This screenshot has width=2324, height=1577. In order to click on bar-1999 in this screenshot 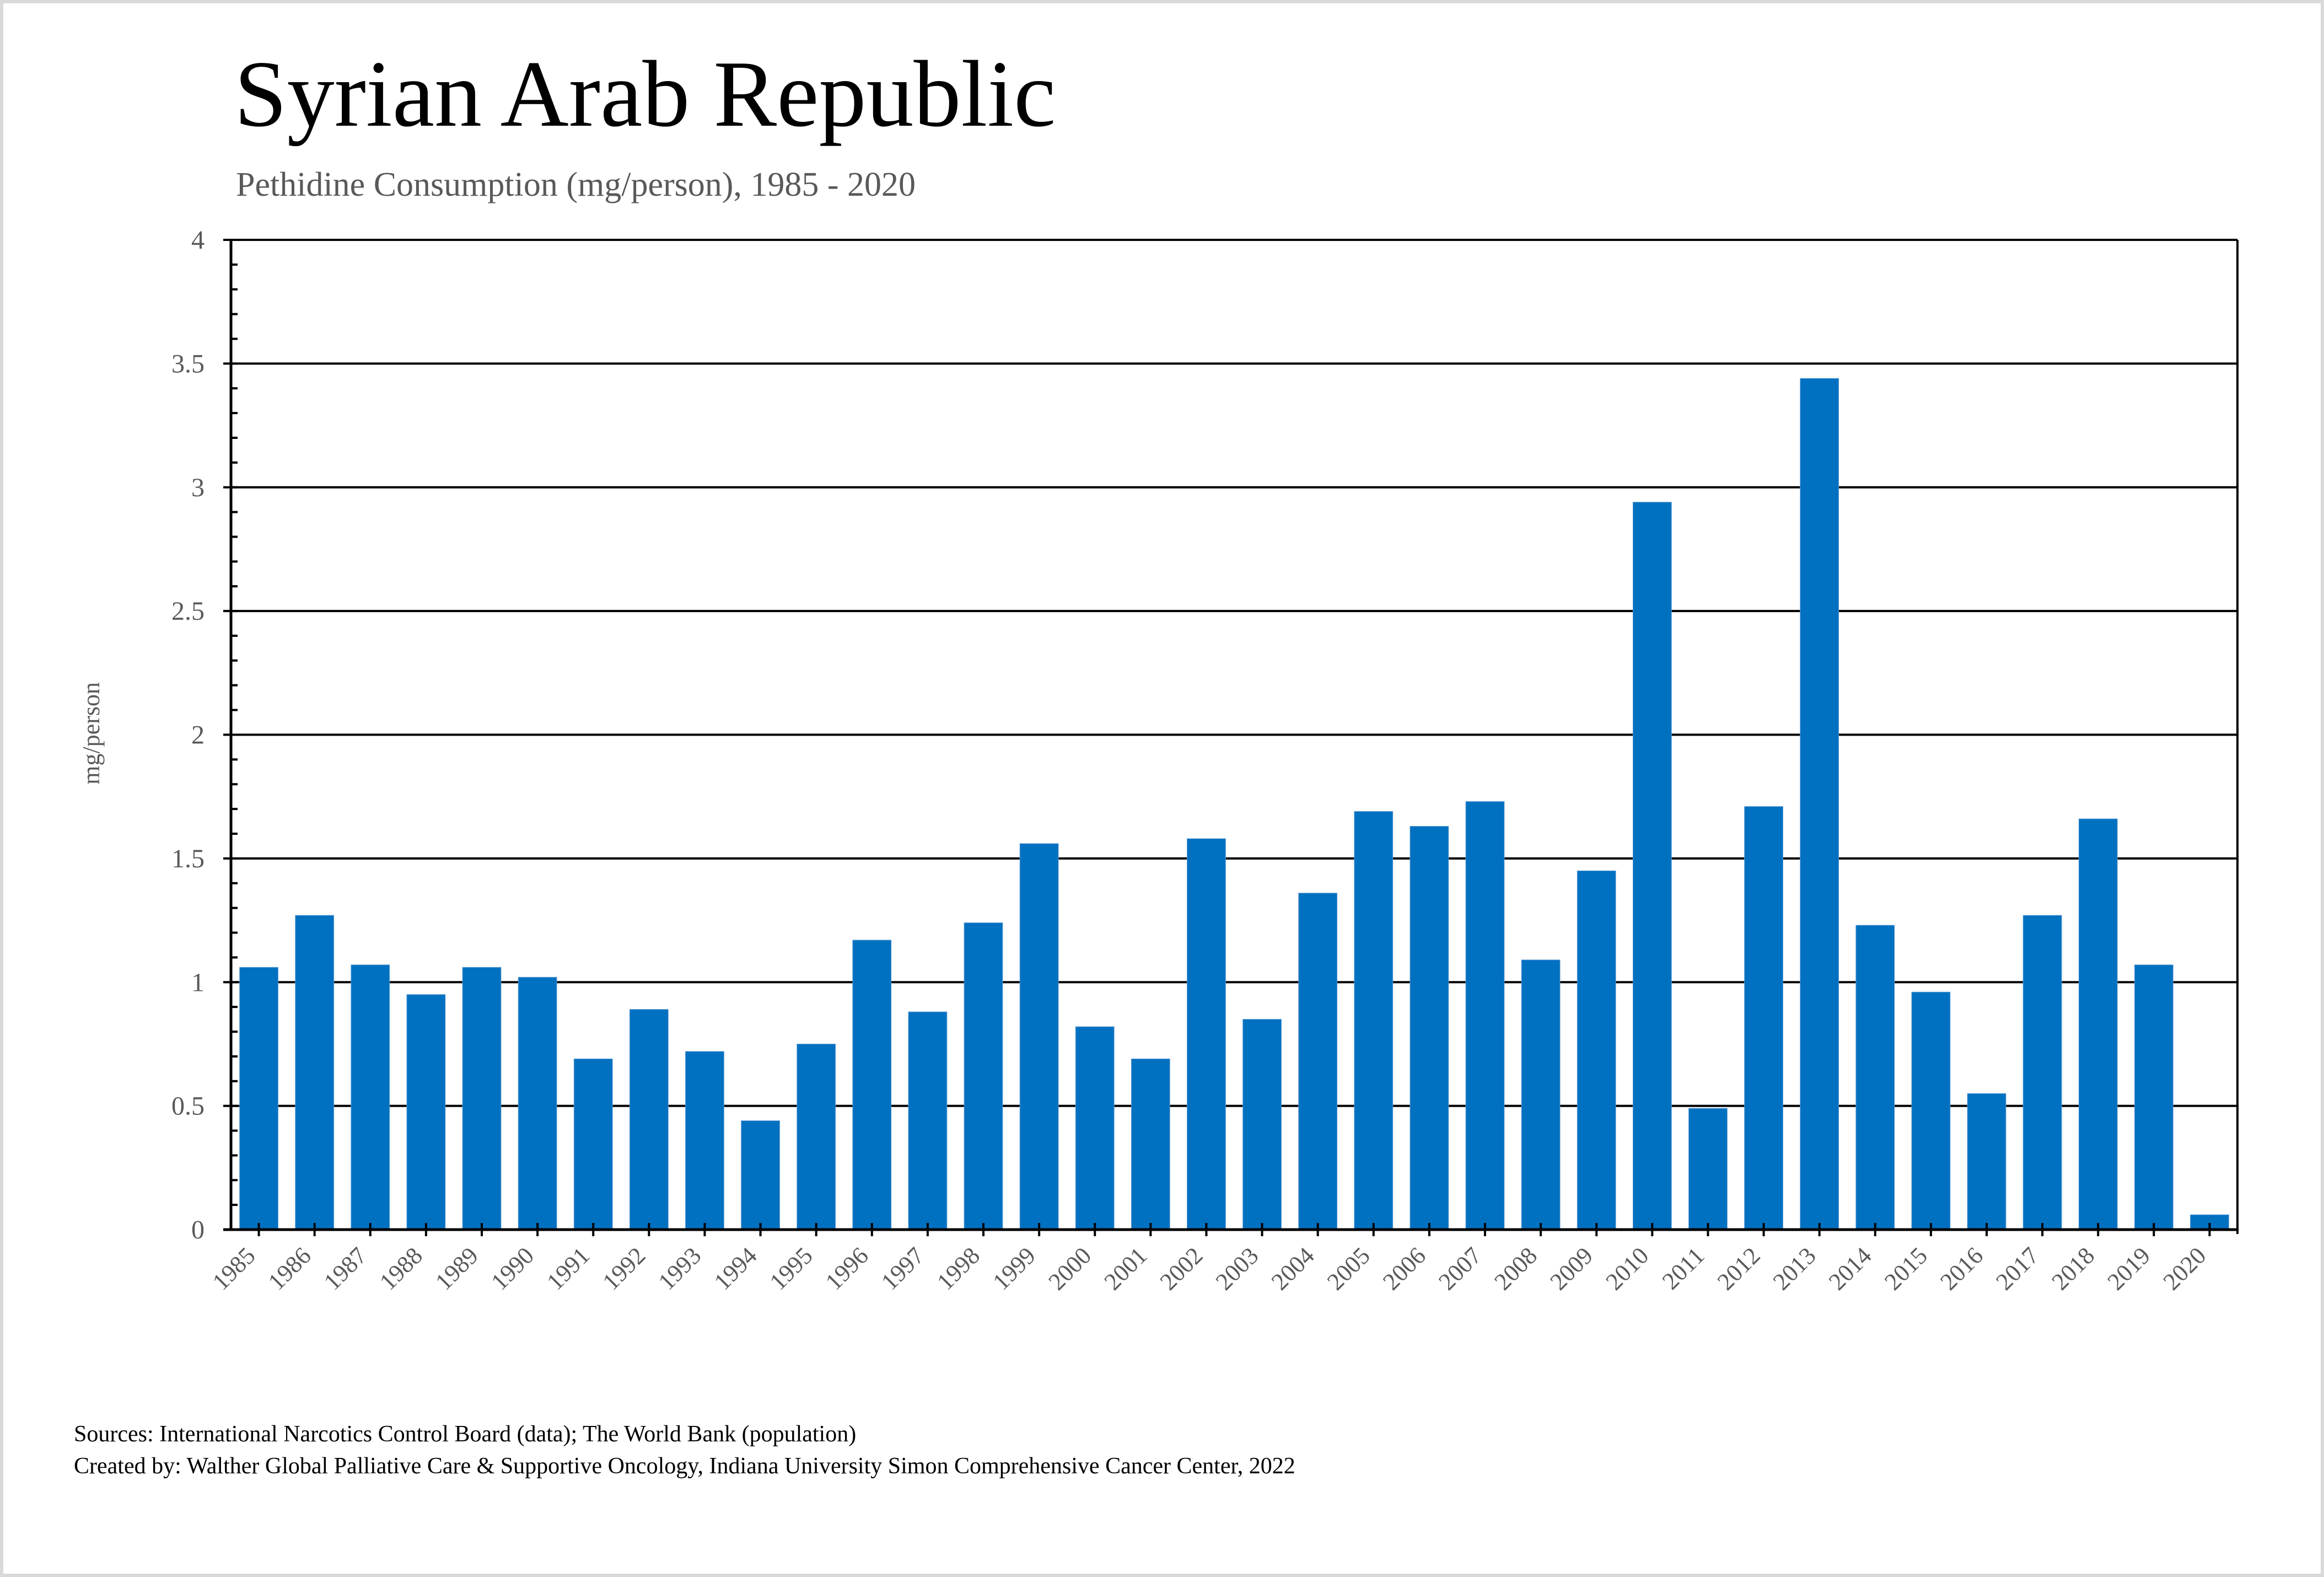, I will do `click(1039, 1036)`.